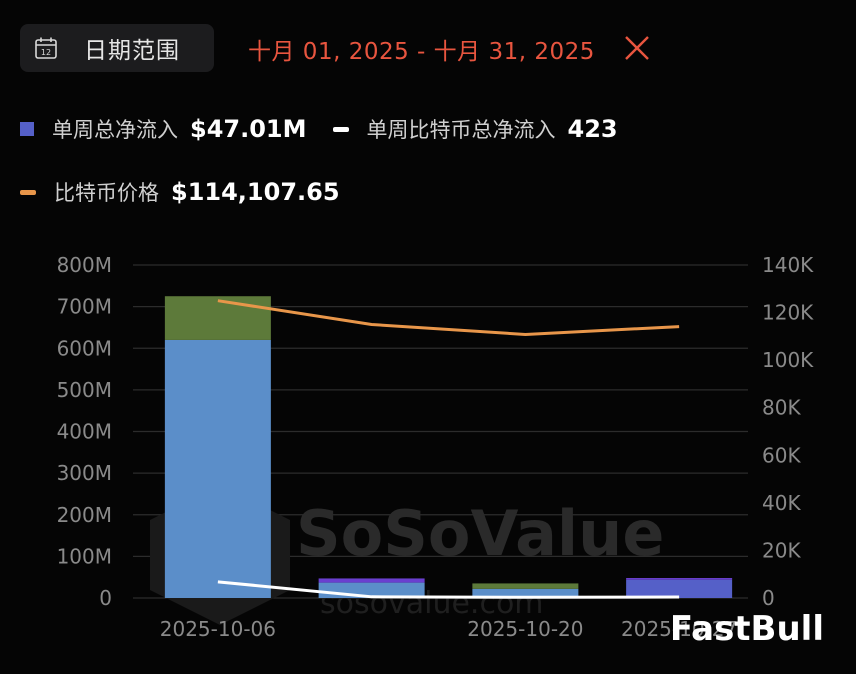 The width and height of the screenshot is (856, 674). Describe the element at coordinates (592, 129) in the screenshot. I see `legend-btc-inflow-value: 423` at that location.